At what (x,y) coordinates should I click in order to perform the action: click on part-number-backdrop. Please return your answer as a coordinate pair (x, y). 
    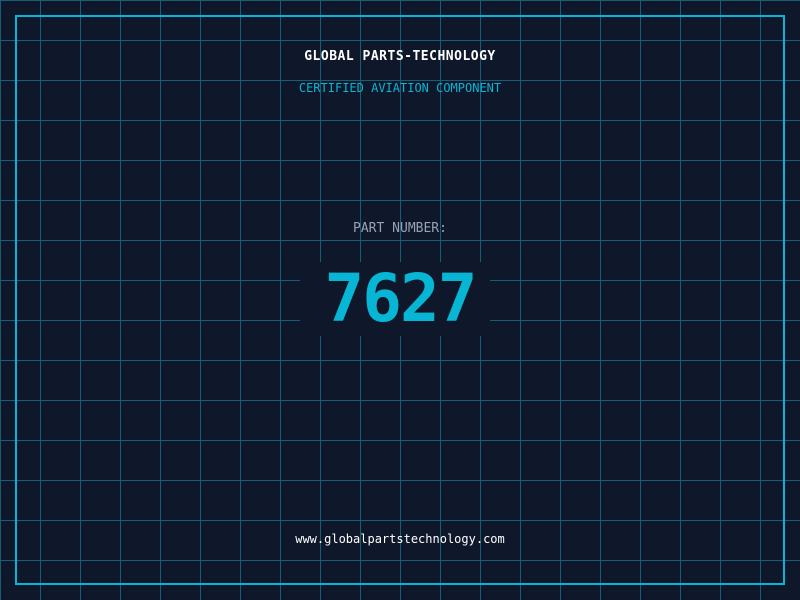
    Looking at the image, I should click on (395, 299).